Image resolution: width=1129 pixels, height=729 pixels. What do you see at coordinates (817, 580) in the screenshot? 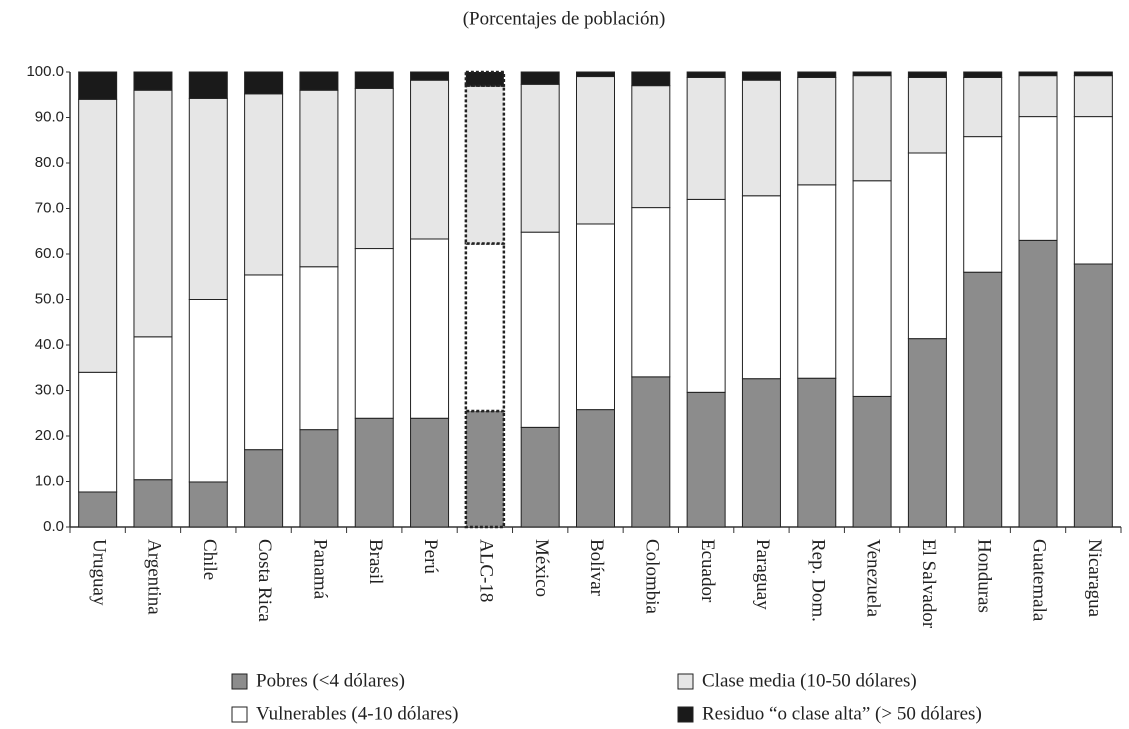
I see `x-tick-label: Rep. Dom.` at bounding box center [817, 580].